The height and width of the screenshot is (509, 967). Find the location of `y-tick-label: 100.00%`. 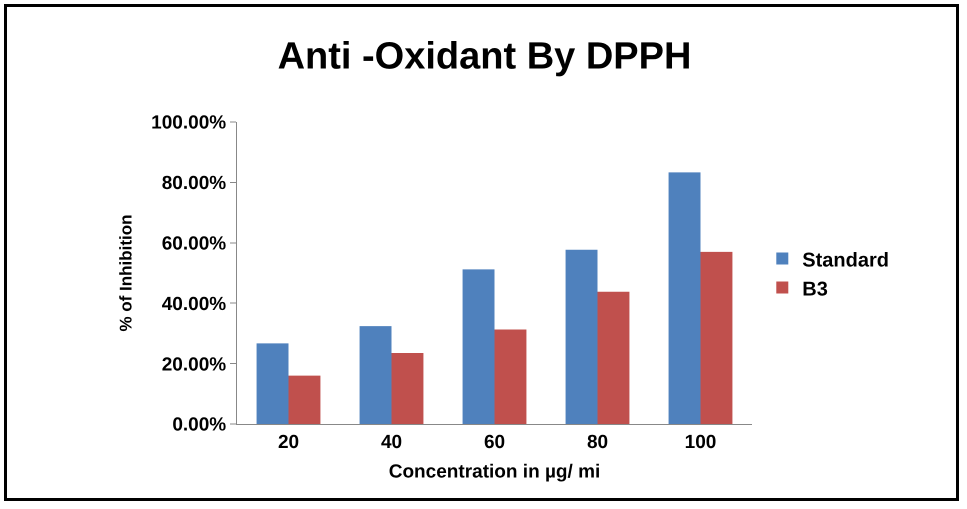

y-tick-label: 100.00% is located at coordinates (188, 123).